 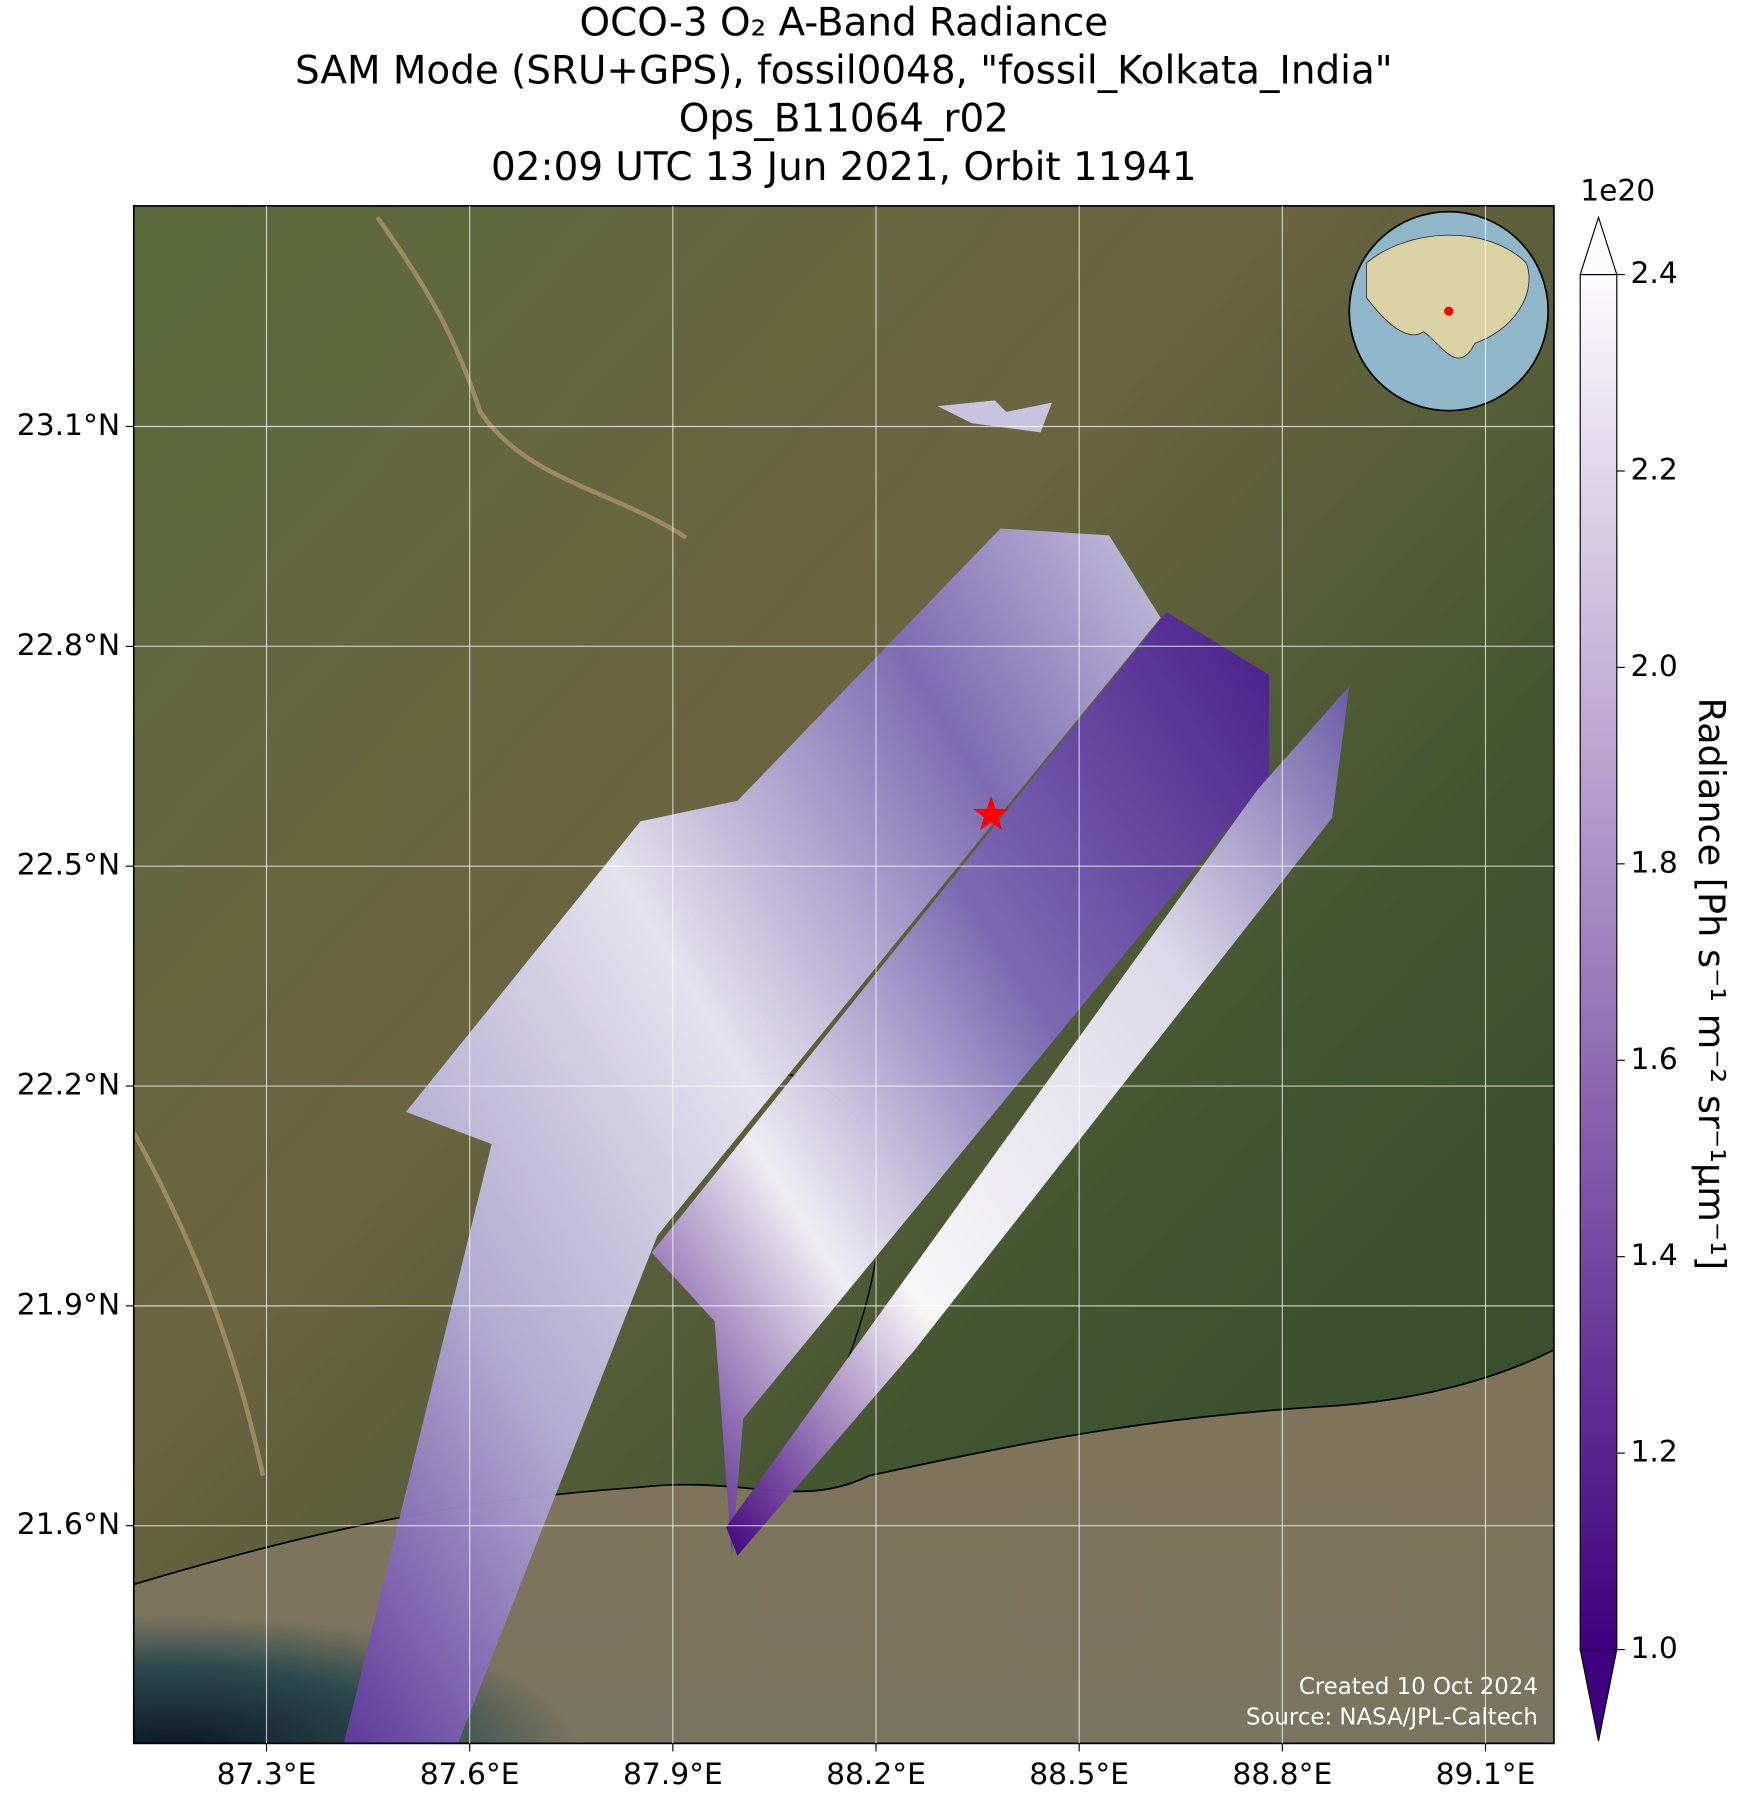 What do you see at coordinates (68, 865) in the screenshot?
I see `y-tick-label: 22.5°N` at bounding box center [68, 865].